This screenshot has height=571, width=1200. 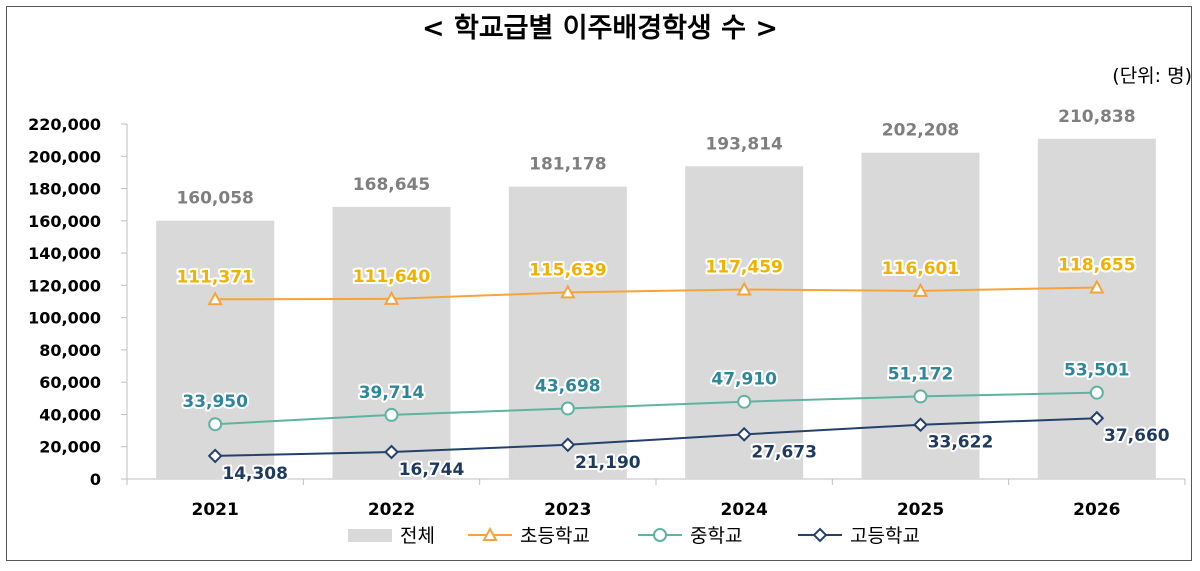 What do you see at coordinates (64, 253) in the screenshot?
I see `y-tick-label: 140,000` at bounding box center [64, 253].